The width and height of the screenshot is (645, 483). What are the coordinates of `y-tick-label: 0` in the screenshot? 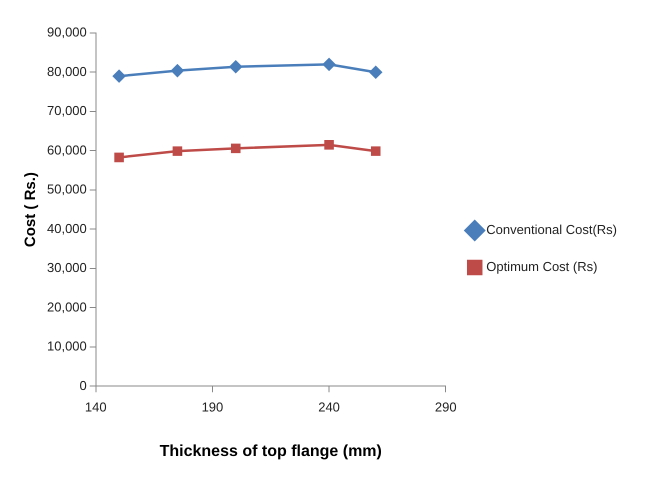 It's located at (83, 385).